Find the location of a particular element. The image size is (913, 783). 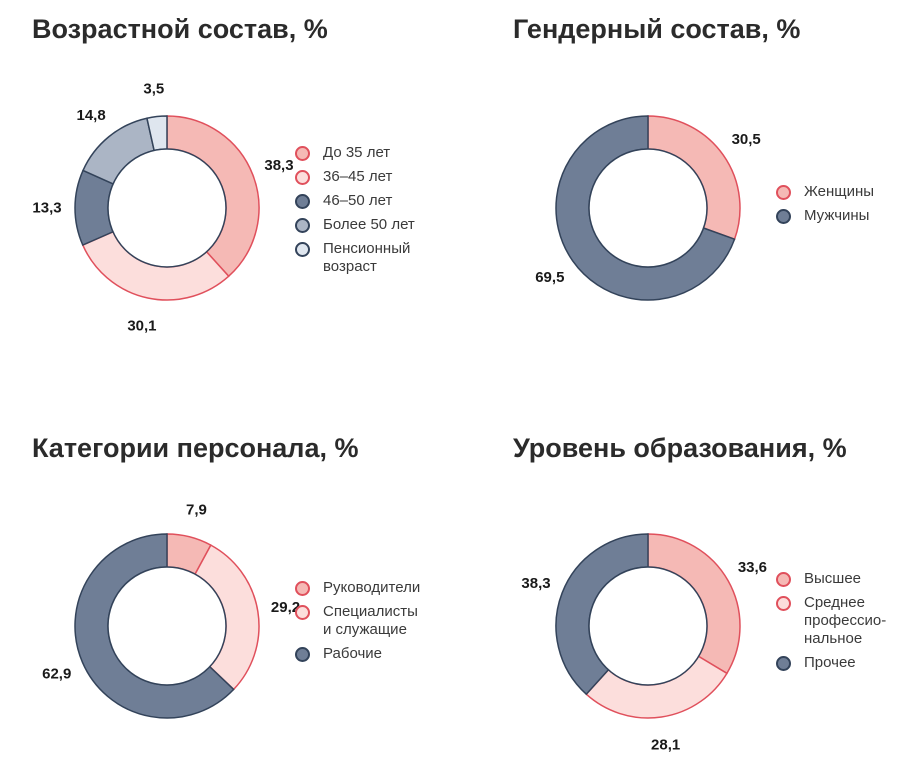

chart-title-age: Возрастной состав, % is located at coordinates (180, 29).